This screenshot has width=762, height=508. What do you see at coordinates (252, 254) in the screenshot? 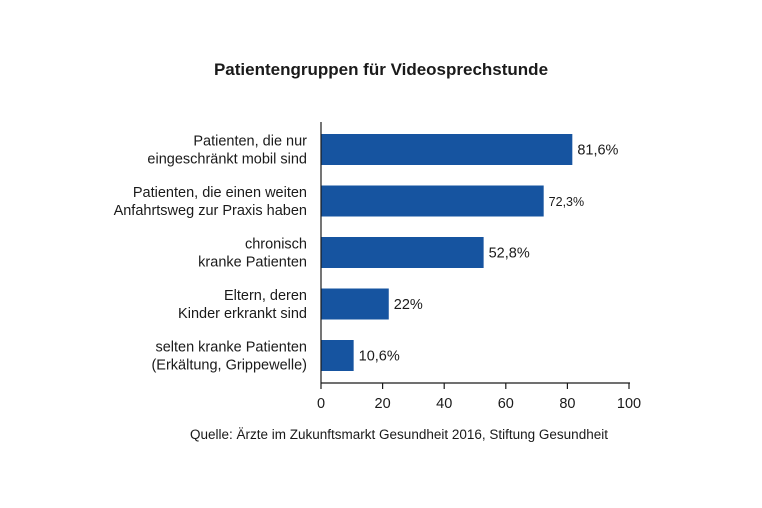
I see `category-label: chronisch kranke Patienten` at bounding box center [252, 254].